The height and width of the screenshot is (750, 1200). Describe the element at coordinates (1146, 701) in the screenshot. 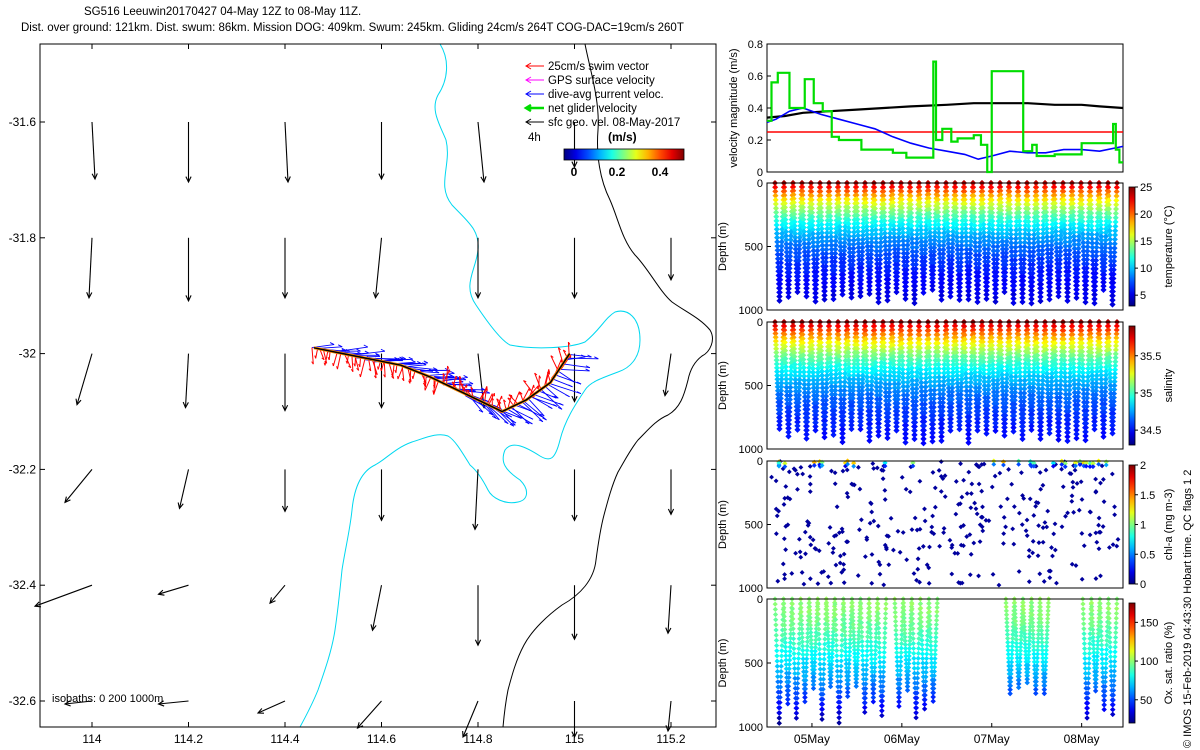

I see `colorbar-tick: 50` at that location.